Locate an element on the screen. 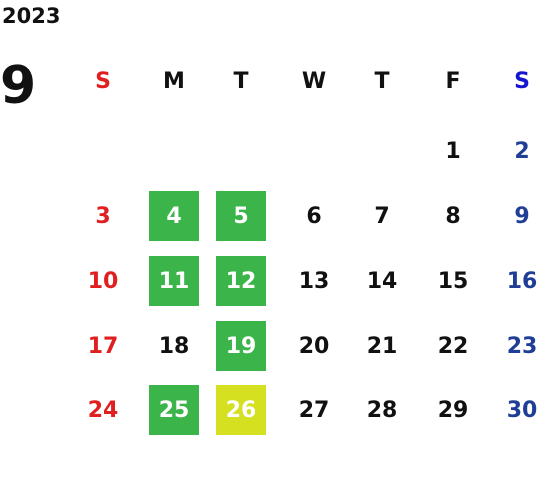 The image size is (548, 503). day: 20 is located at coordinates (314, 346).